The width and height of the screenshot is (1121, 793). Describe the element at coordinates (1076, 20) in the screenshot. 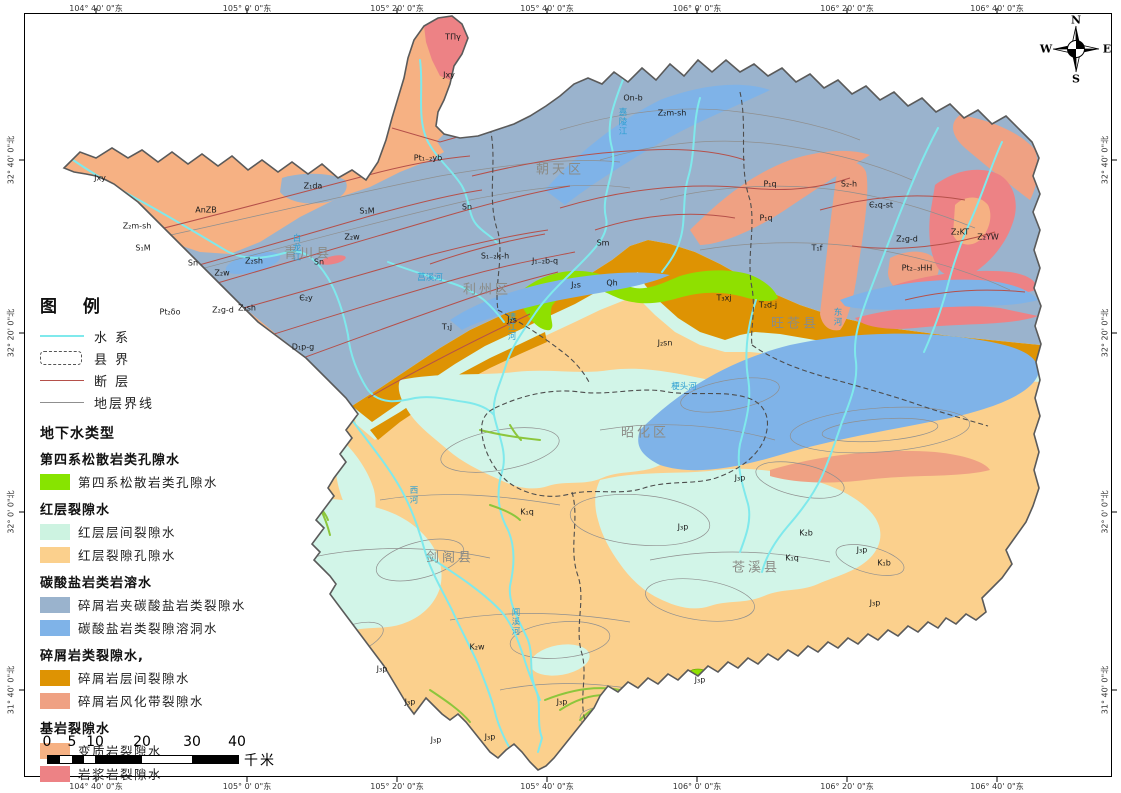

I see `compass-north-label: N` at that location.